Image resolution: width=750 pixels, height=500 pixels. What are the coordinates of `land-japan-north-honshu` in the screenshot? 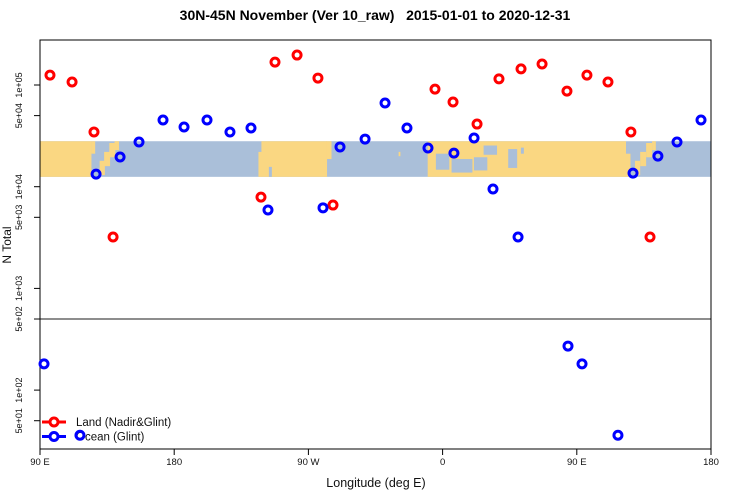 It's located at (112, 150).